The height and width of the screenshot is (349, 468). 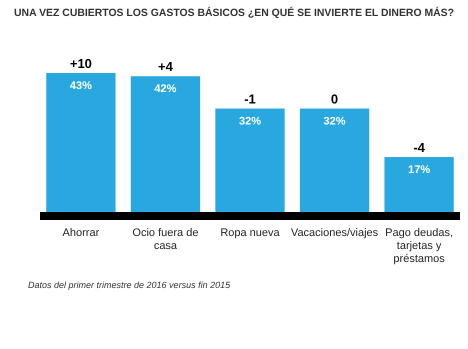 What do you see at coordinates (235, 12) in the screenshot?
I see `chart-title: UNA VEZ CUBIERTOS LOS GASTOS BÁSICOS ¿EN QUÉ SE INVIERTE EL DINERO MÁS?` at bounding box center [235, 12].